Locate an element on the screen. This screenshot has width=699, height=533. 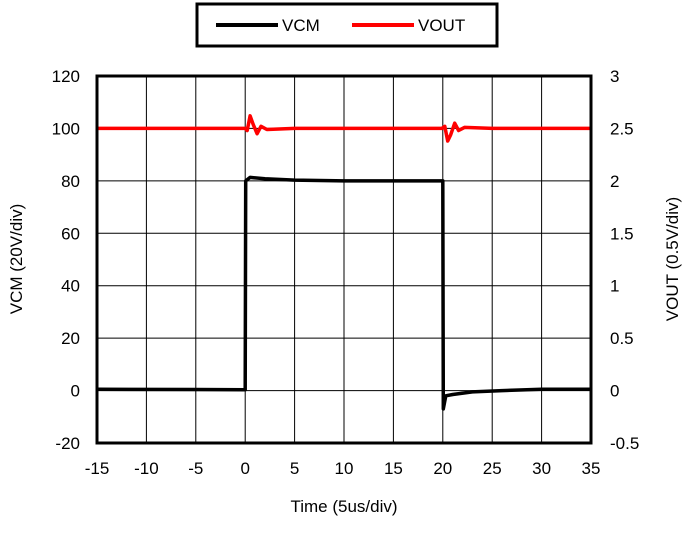
y2-tick-label: 2.5 is located at coordinates (622, 128).